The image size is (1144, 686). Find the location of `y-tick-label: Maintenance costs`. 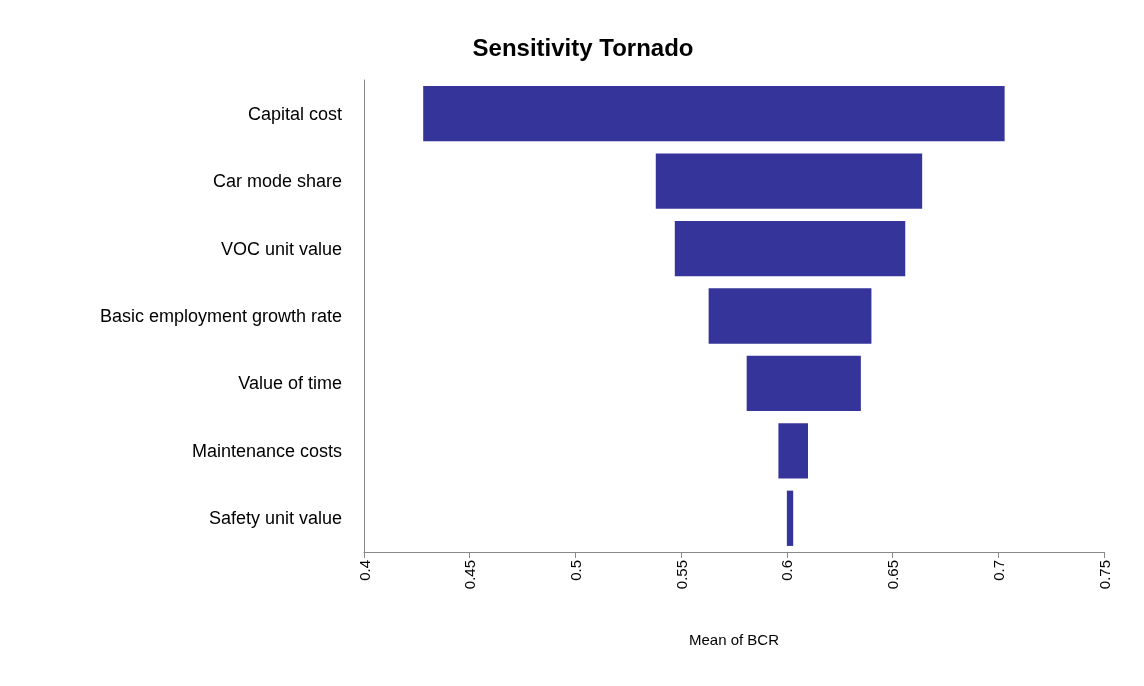

y-tick-label: Maintenance costs is located at coordinates (266, 450).